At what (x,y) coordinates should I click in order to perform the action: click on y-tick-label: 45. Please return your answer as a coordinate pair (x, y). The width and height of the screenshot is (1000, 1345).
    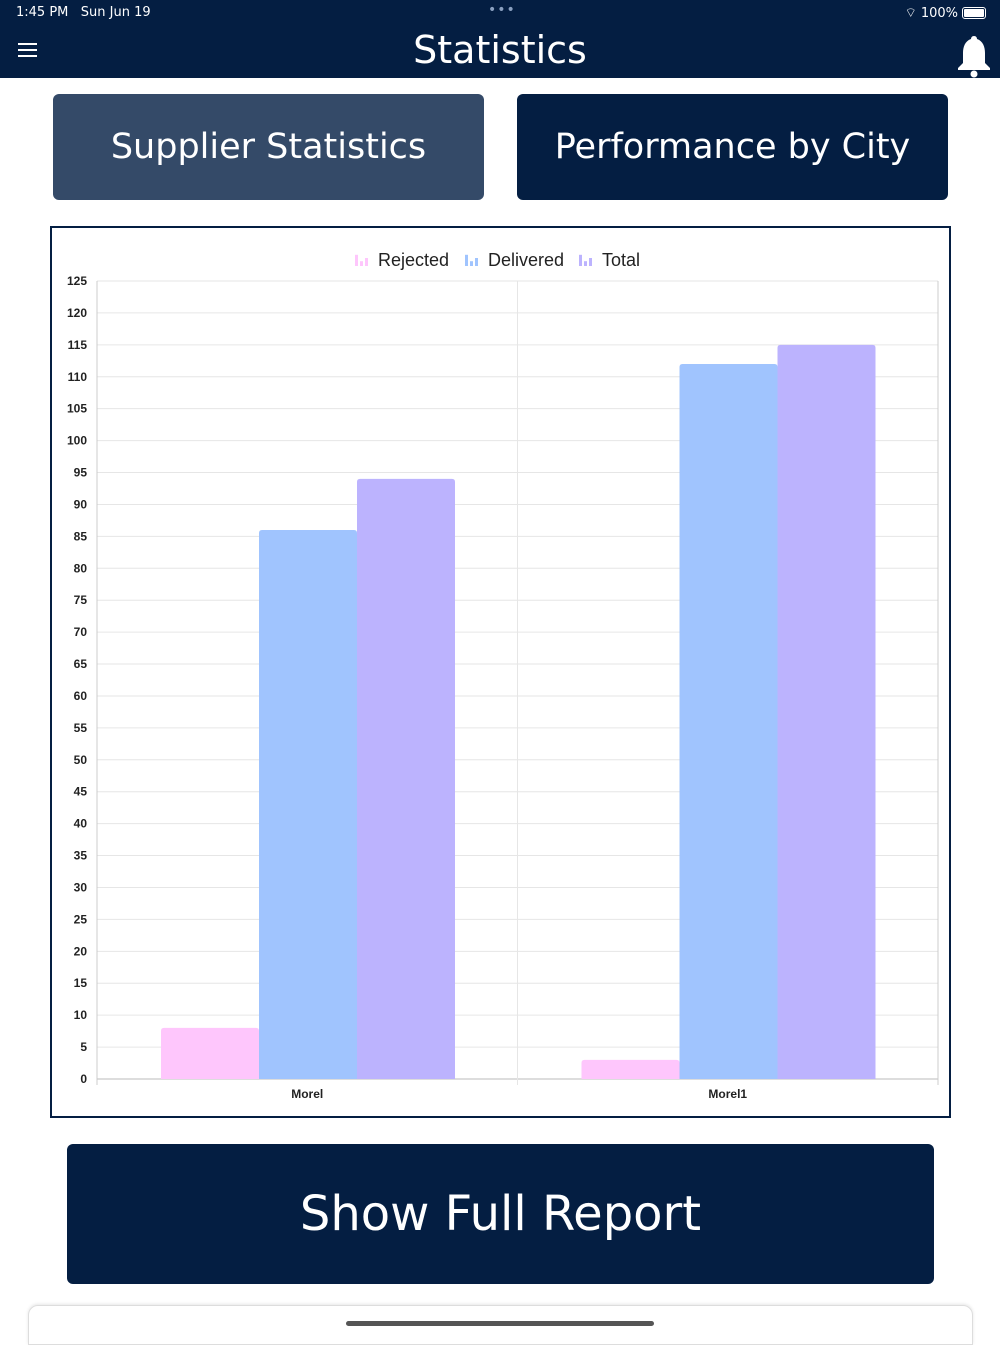
    Looking at the image, I should click on (81, 792).